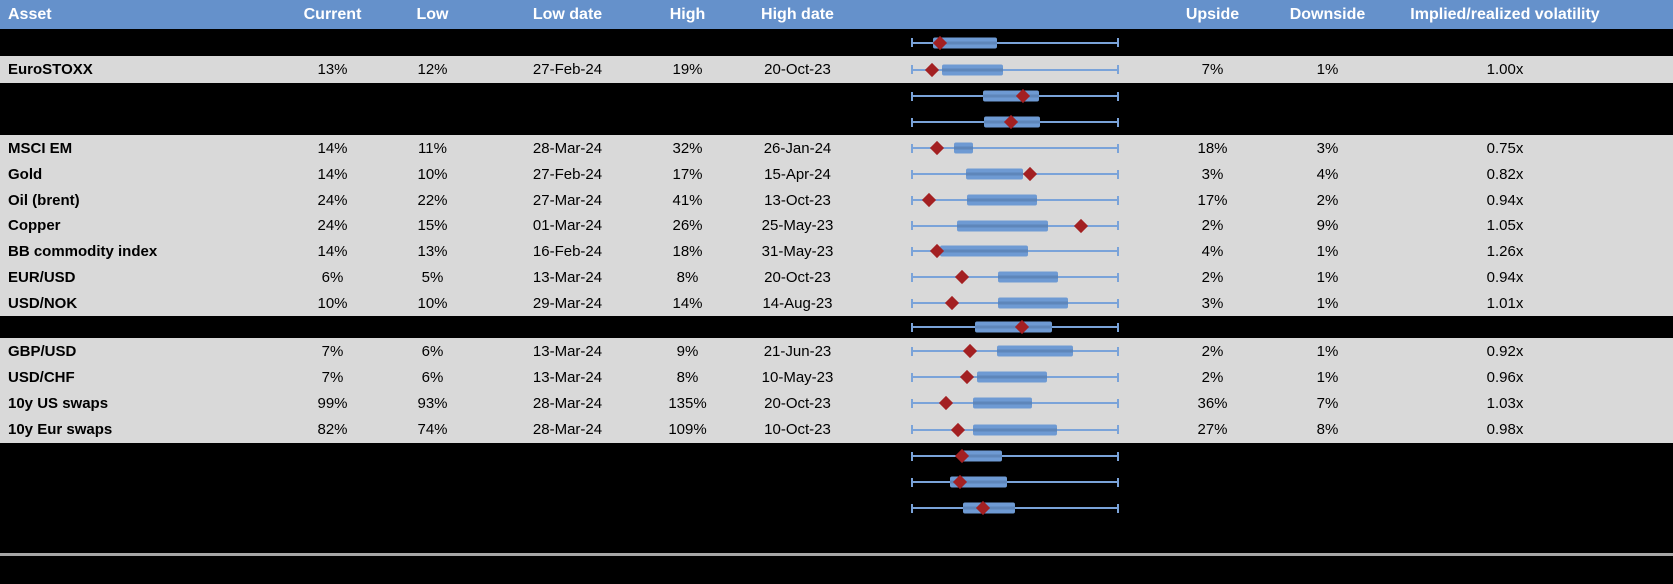 This screenshot has height=584, width=1673. I want to click on cell-high-date: 20-Oct-23, so click(797, 69).